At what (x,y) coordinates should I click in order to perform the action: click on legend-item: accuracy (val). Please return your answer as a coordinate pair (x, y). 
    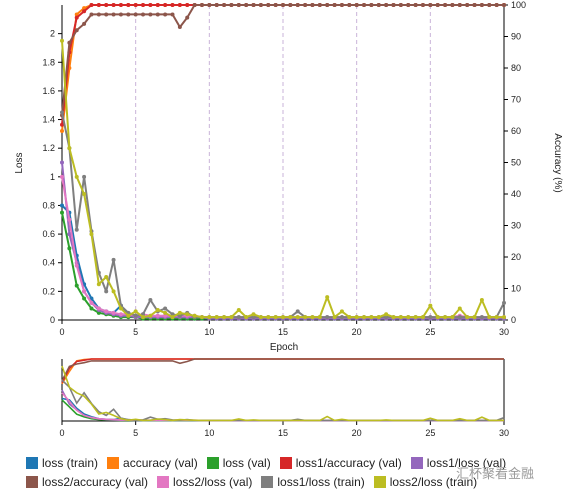
    Looking at the image, I should click on (152, 463).